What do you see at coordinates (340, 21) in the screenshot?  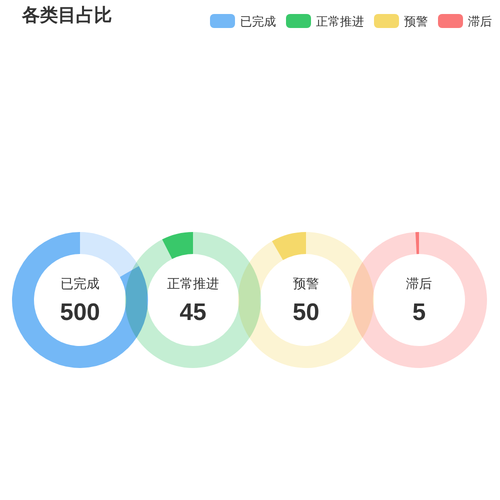 I see `legend-label: 正常推进` at bounding box center [340, 21].